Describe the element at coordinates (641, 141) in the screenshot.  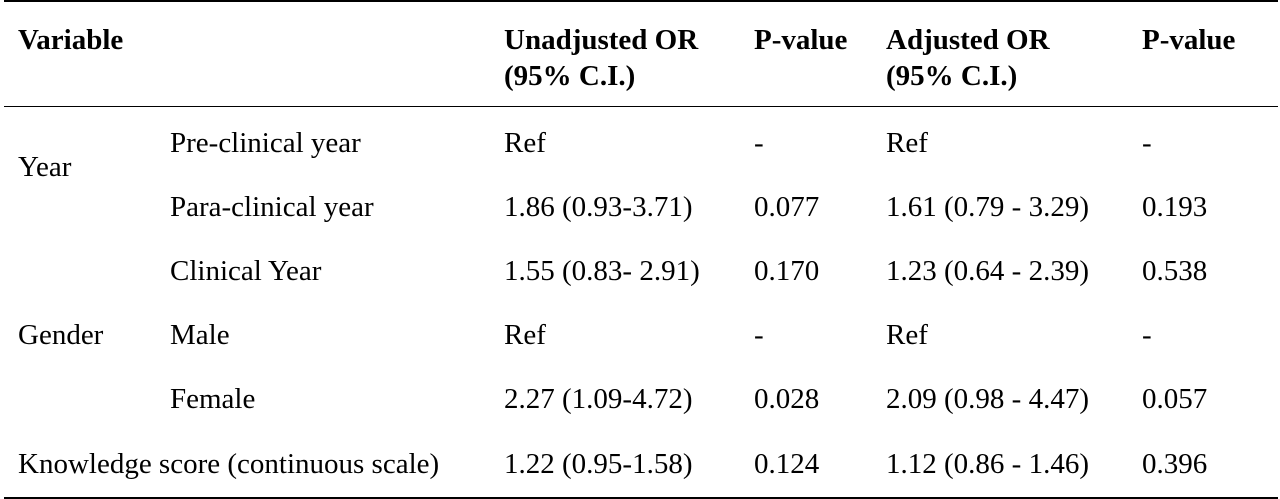
I see `table-row: Pre-clinical year Ref - Ref -` at that location.